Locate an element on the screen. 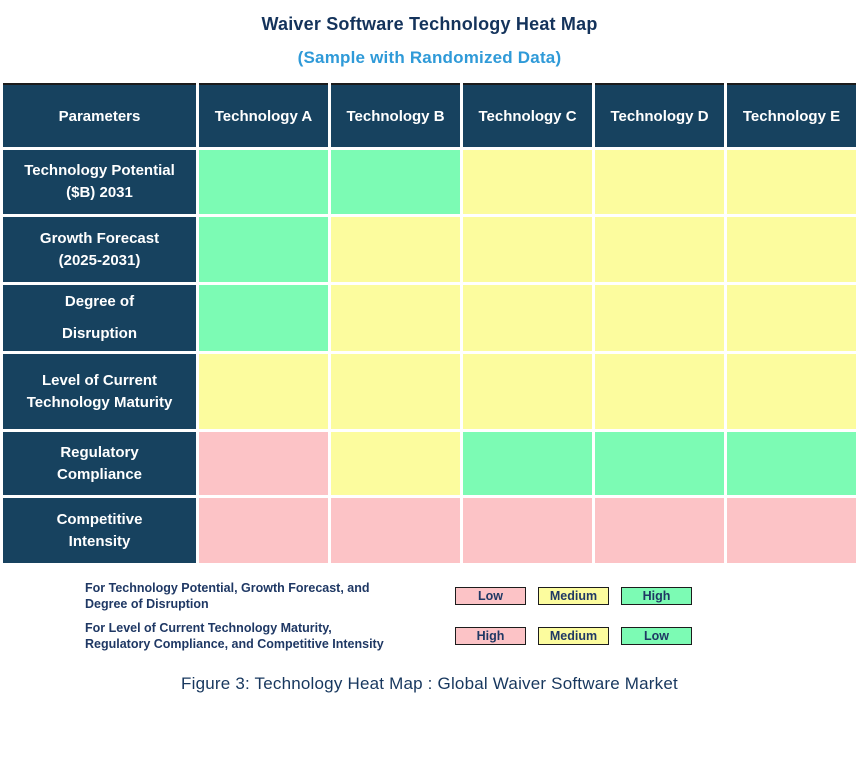 The image size is (859, 763). row-label: Degree of Disruption is located at coordinates (99, 318).